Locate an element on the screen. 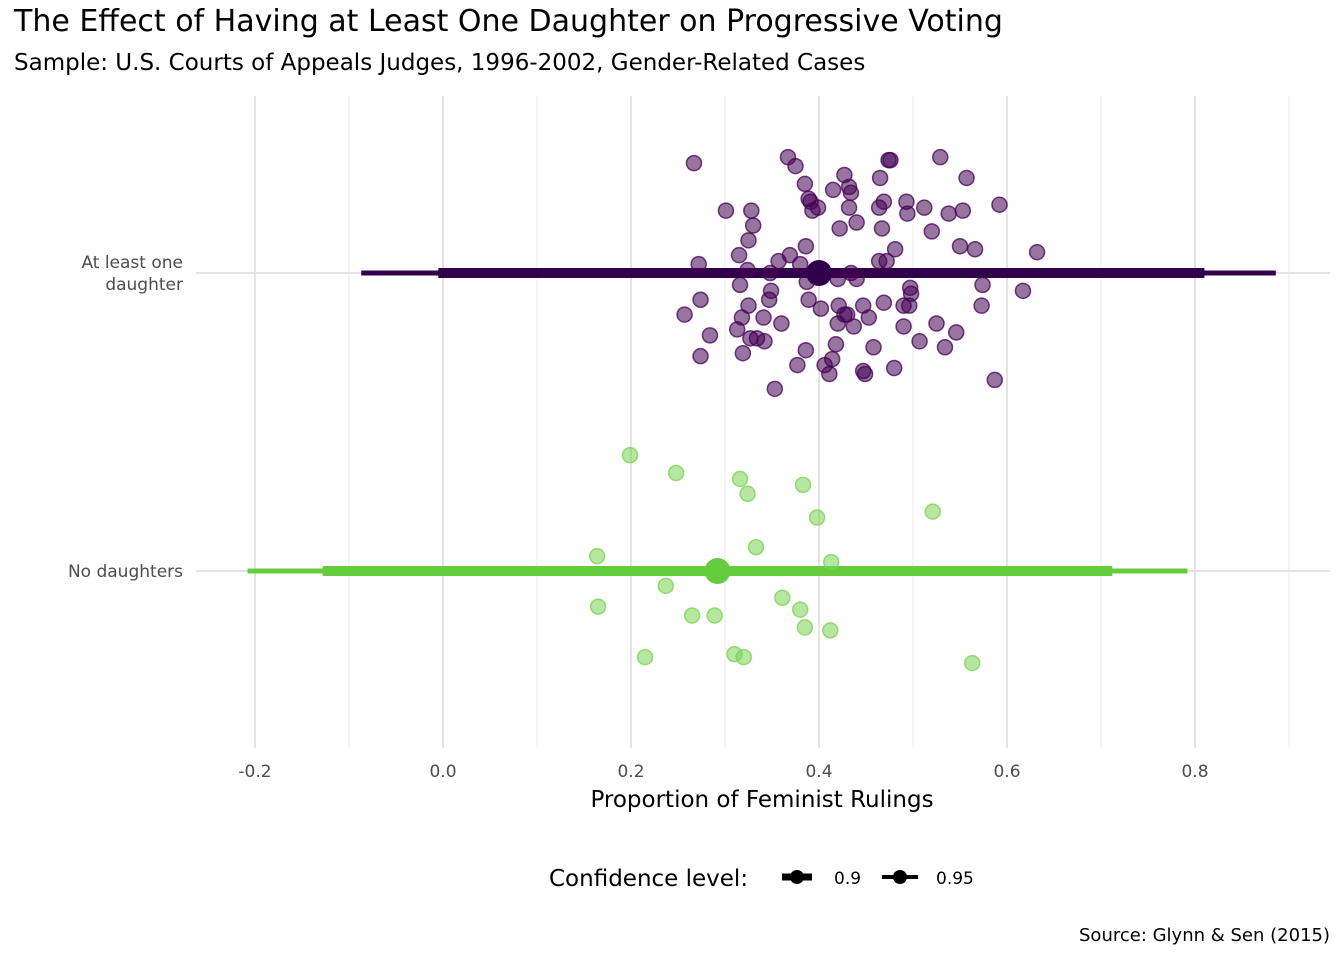 The image size is (1344, 960). x-tick-label: 0.6 is located at coordinates (1006, 772).